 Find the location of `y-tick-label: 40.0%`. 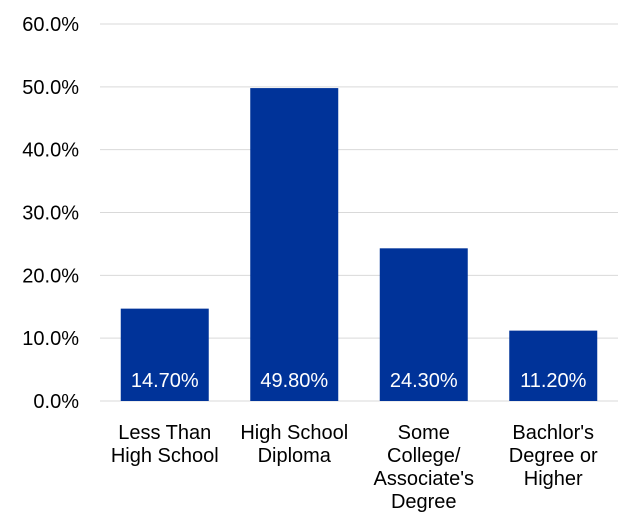

y-tick-label: 40.0% is located at coordinates (50, 151).